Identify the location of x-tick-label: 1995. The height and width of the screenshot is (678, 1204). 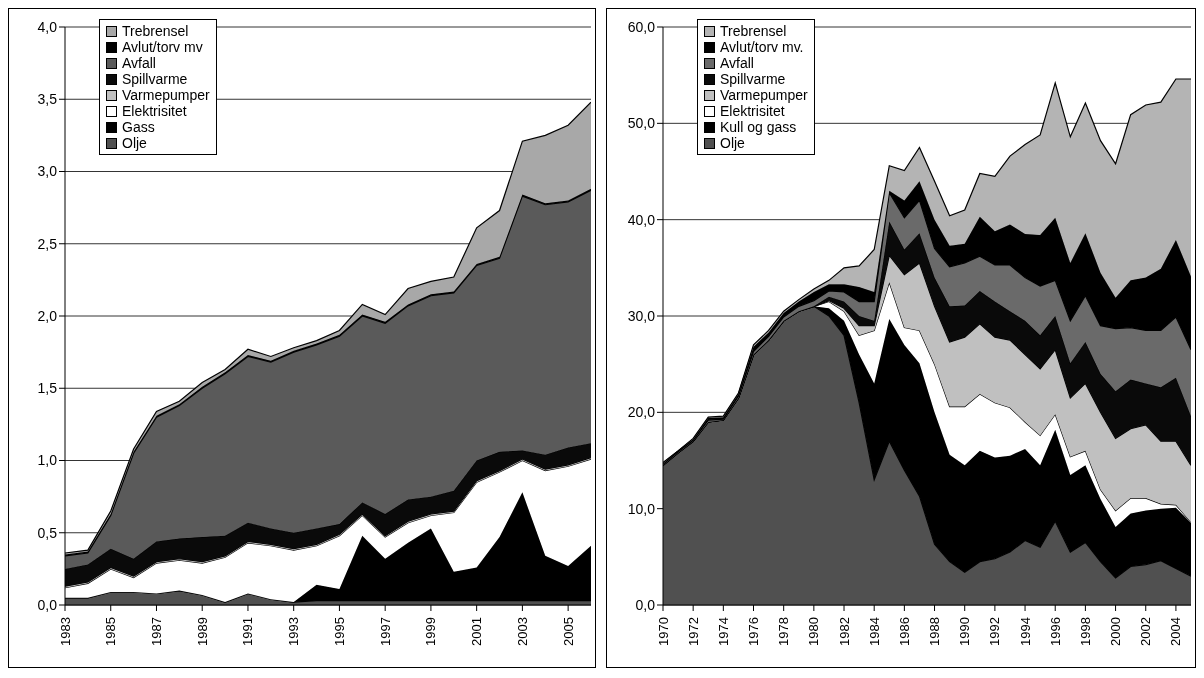
(339, 631).